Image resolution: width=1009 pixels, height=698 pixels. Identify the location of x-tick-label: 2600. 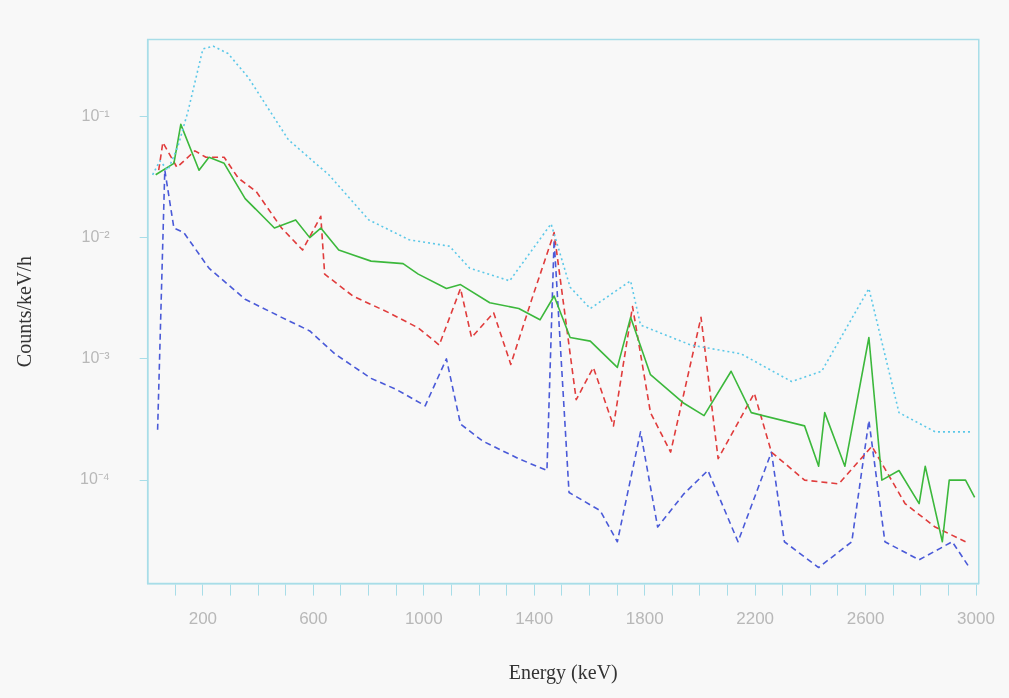
(865, 619).